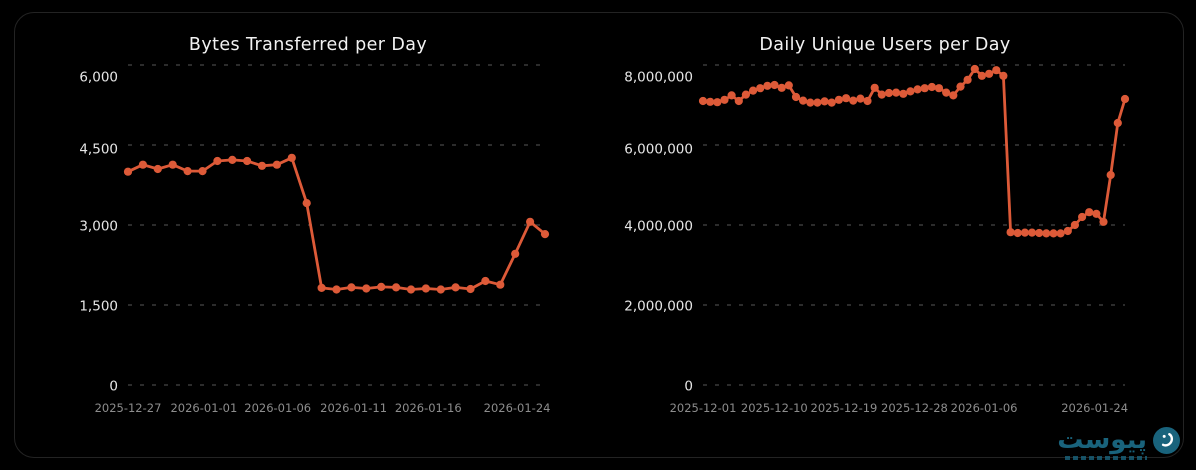 The image size is (1196, 470). Describe the element at coordinates (203, 408) in the screenshot. I see `x-axis-tick-label: 2026-01-01` at that location.